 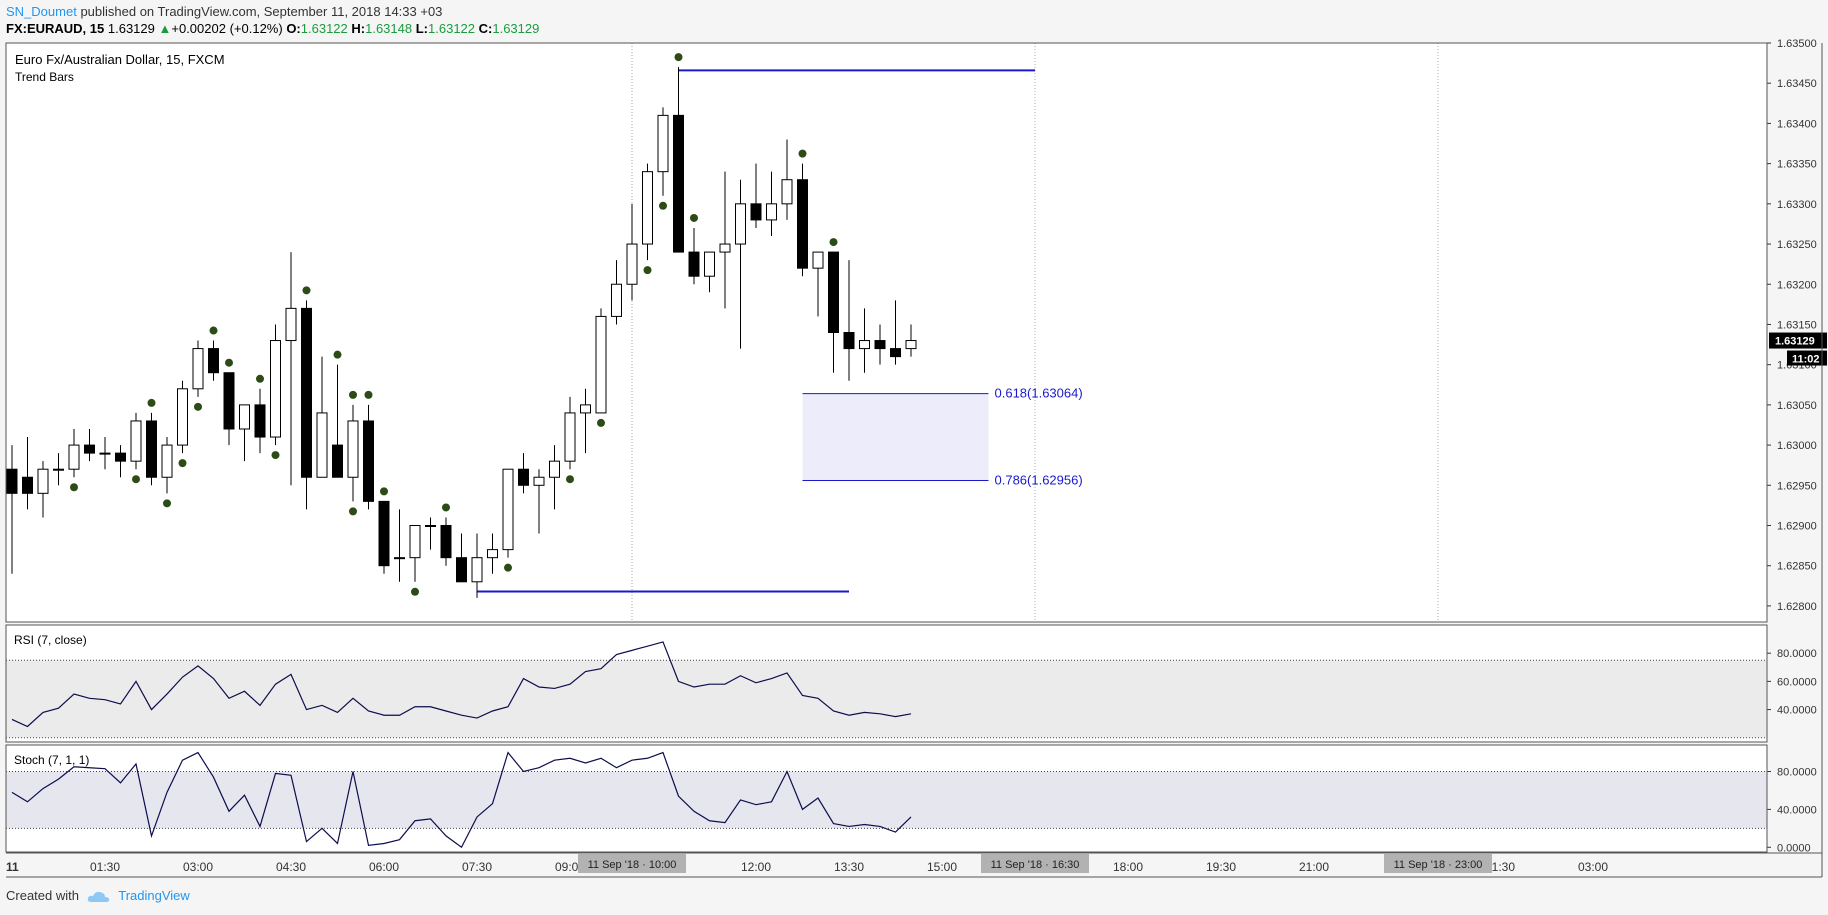 What do you see at coordinates (120, 59) in the screenshot?
I see `chart-title: Euro Fx/Australian Dollar, 15, FXCM` at bounding box center [120, 59].